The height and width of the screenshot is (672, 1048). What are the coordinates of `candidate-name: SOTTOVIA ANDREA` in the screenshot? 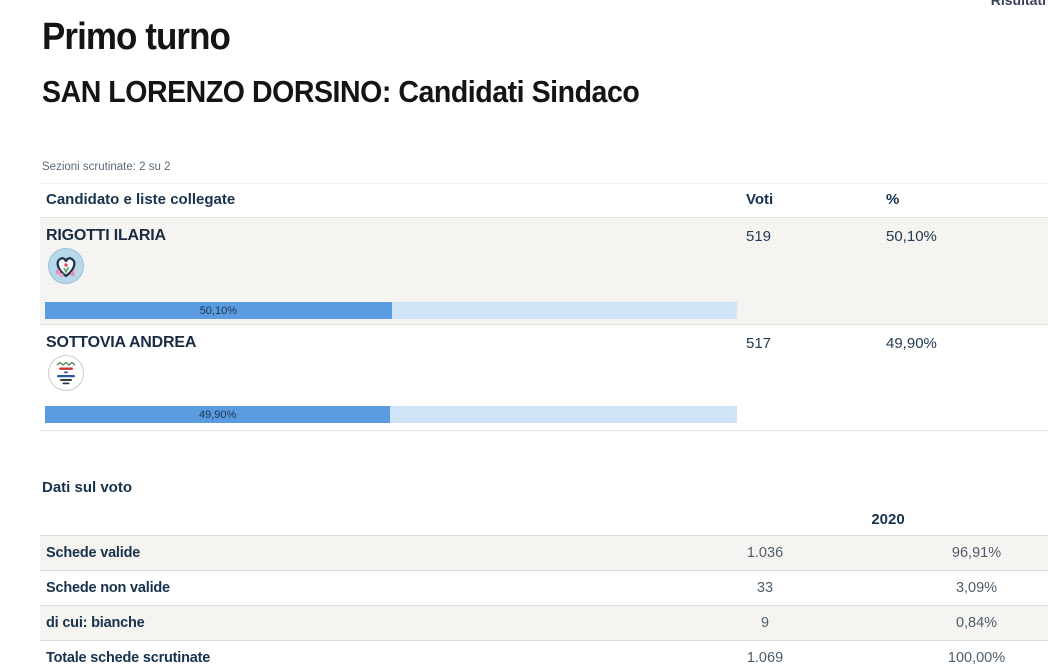 It's located at (121, 342).